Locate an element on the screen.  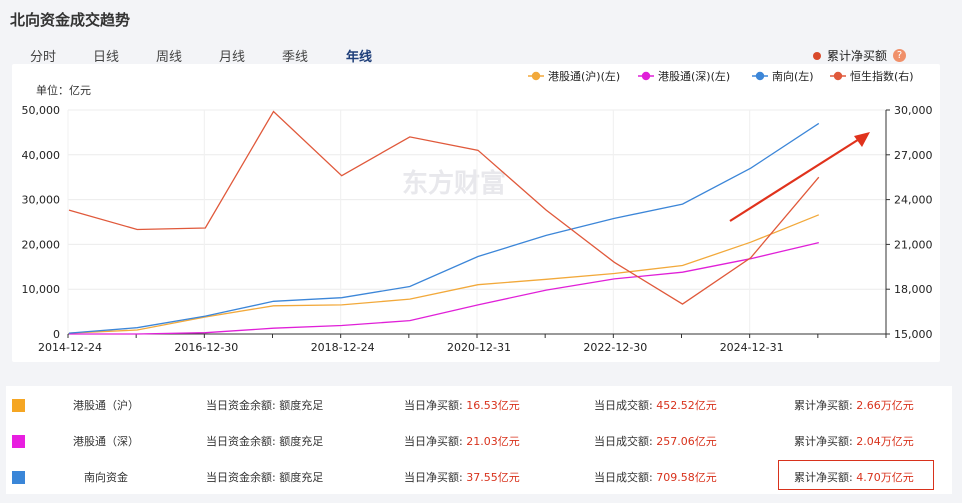
turnover-cell: 当日成交额: 709.58亿元 is located at coordinates (655, 477).